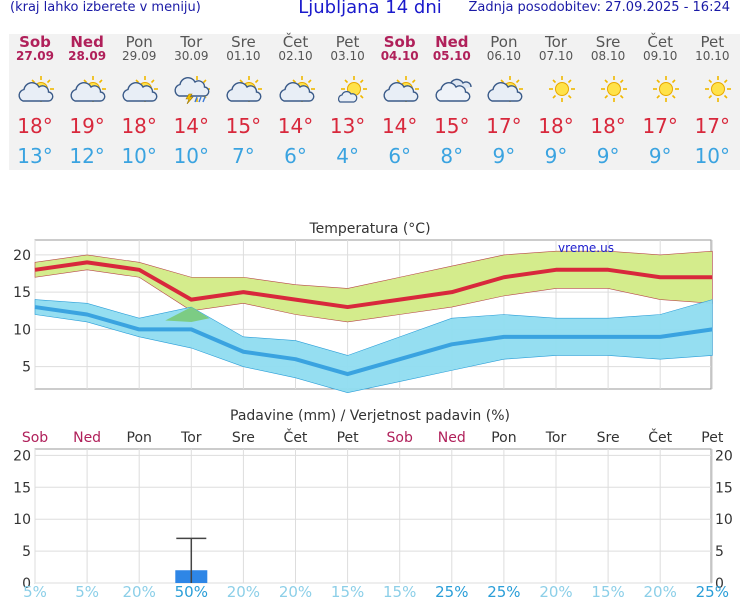  What do you see at coordinates (347, 42) in the screenshot?
I see `day-name: Pet` at bounding box center [347, 42].